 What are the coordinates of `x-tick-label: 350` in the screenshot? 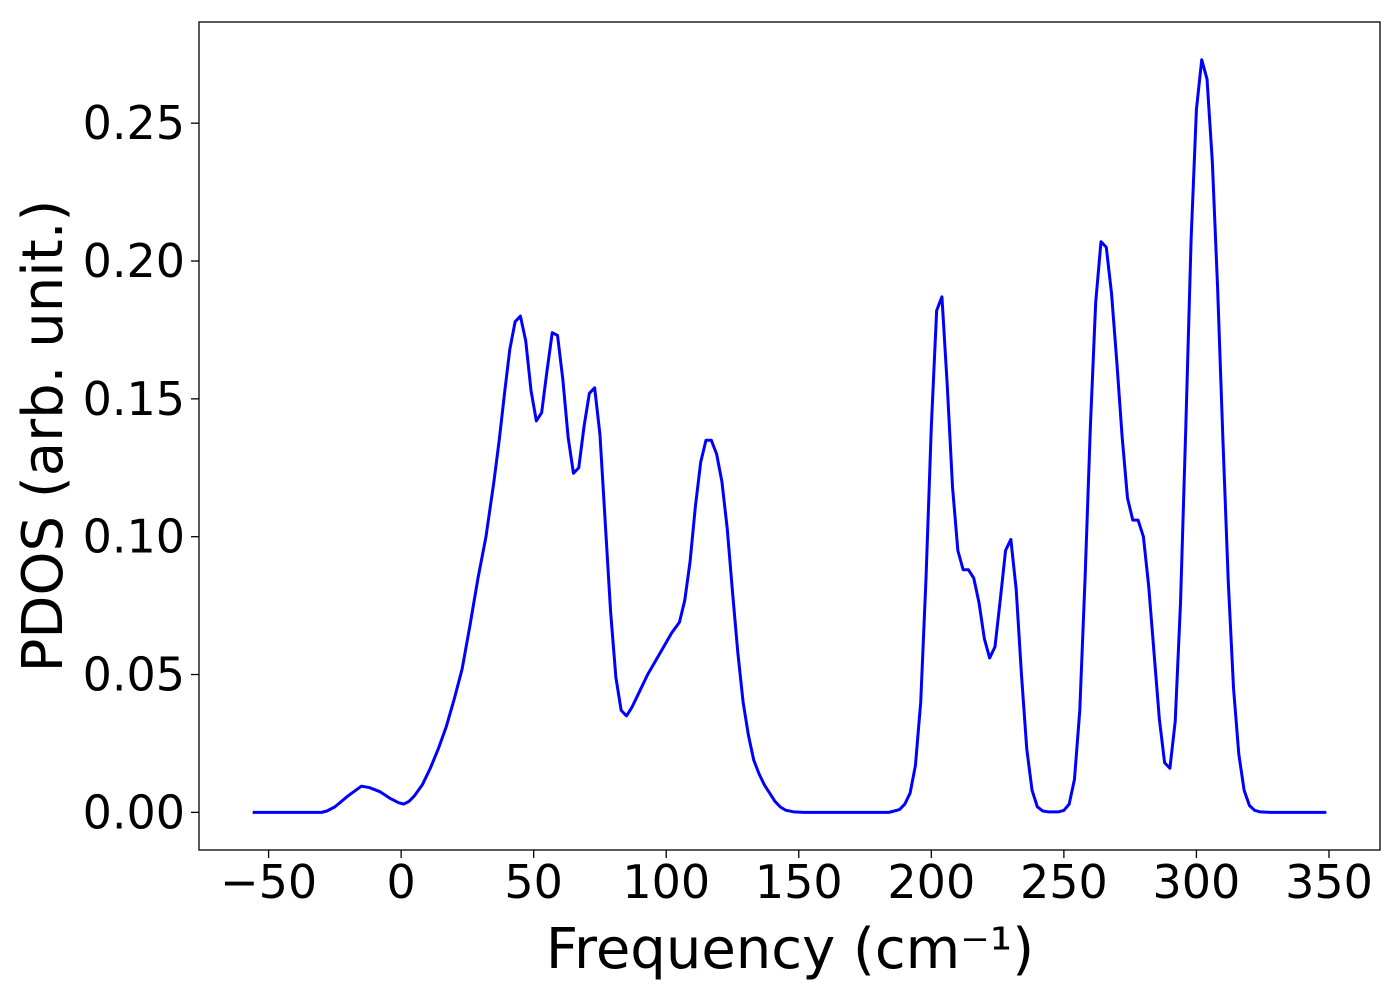 It's located at (1329, 882).